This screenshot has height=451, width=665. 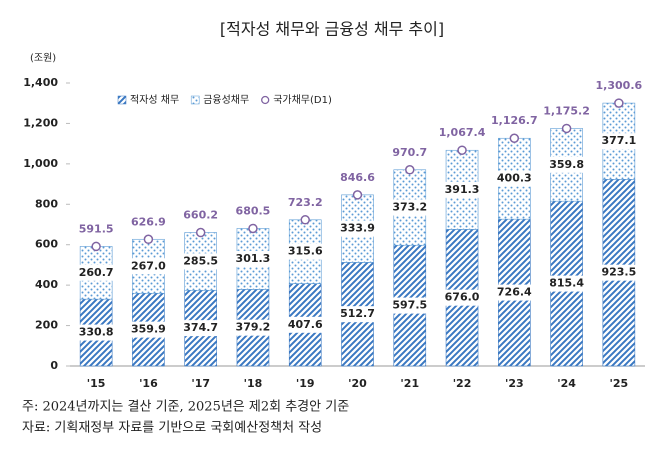 I want to click on x-tick-label: '22, so click(x=462, y=383).